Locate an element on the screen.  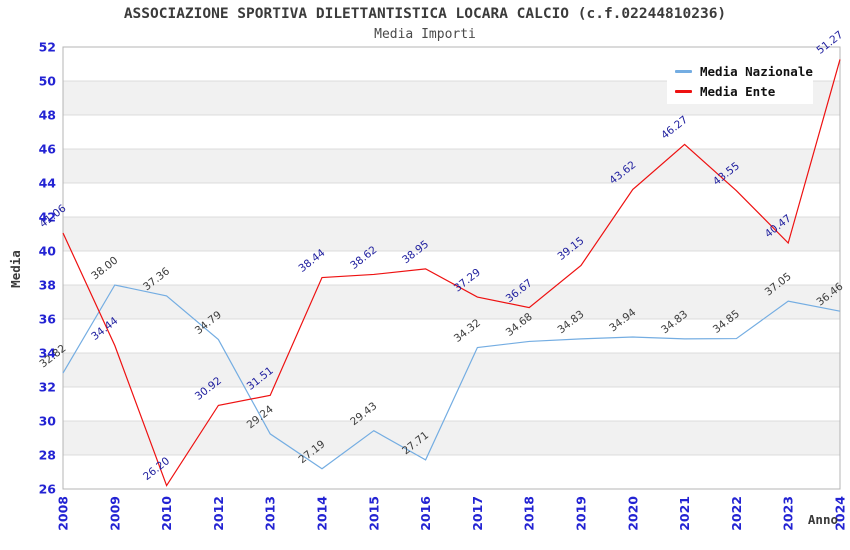
x-tick-label: 2024 is located at coordinates (840, 513).